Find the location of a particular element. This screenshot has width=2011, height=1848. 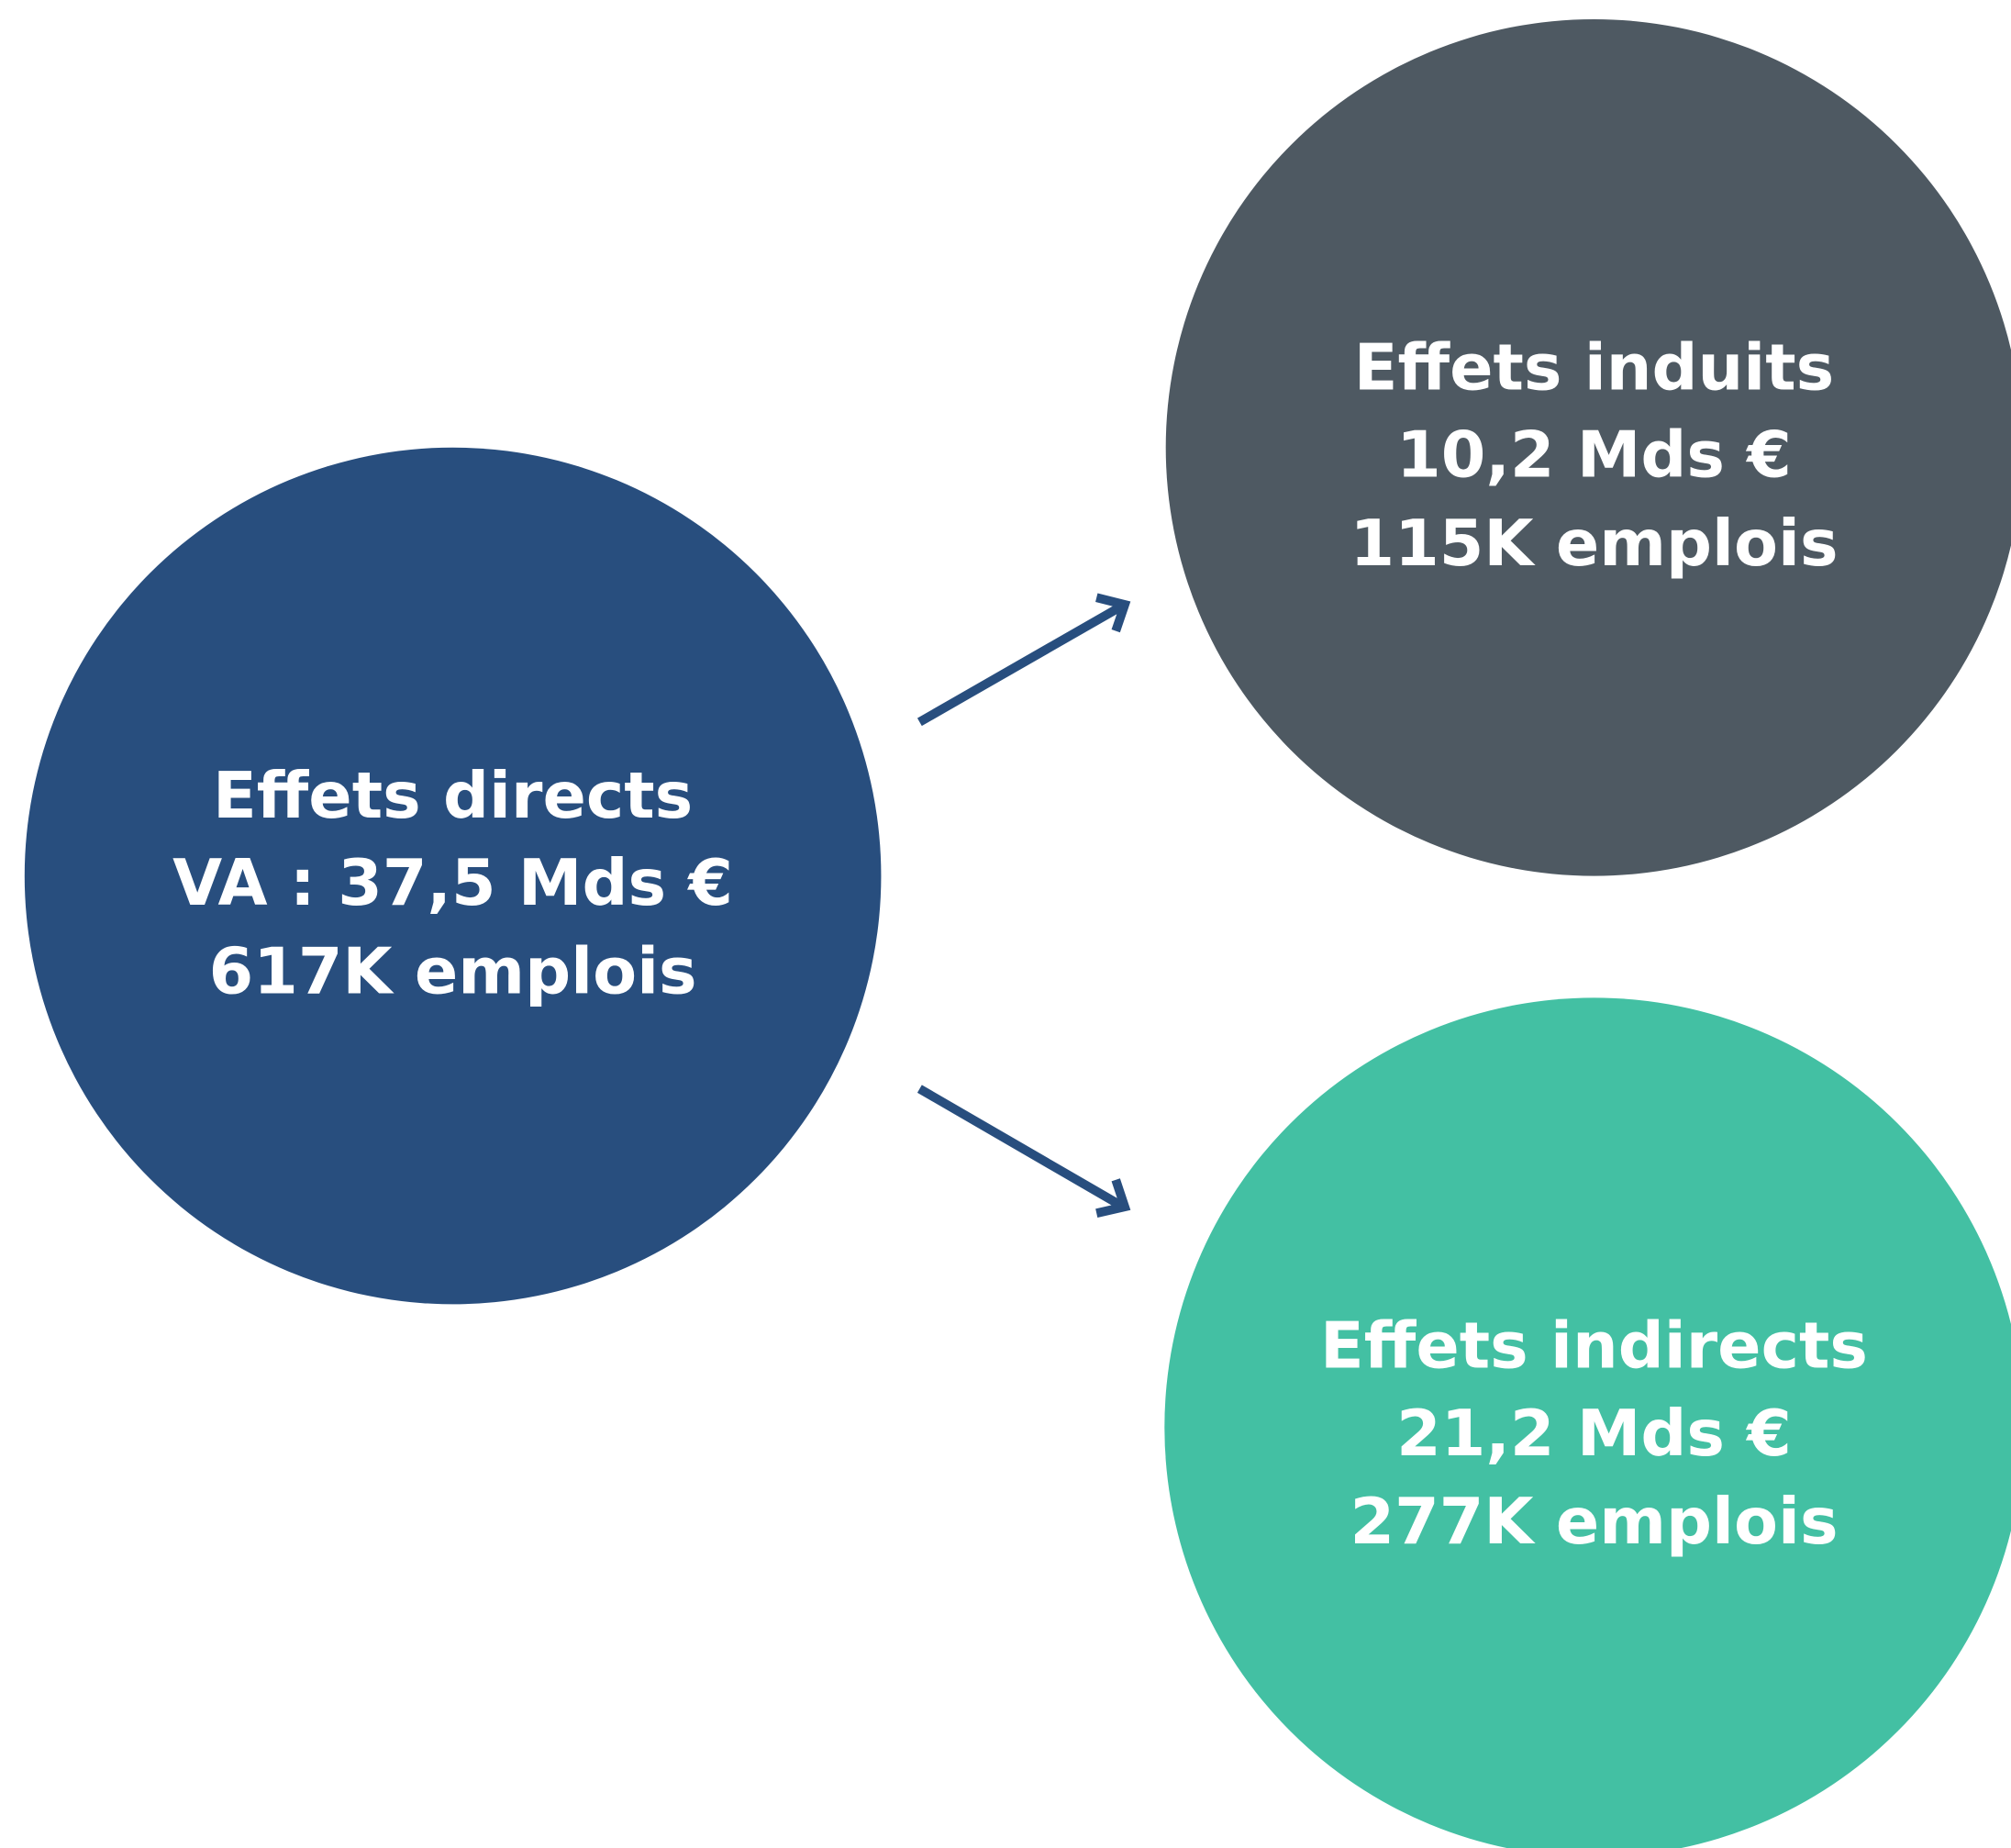

induced-label: Effets induits 10,2 Mds € 115K emplois is located at coordinates (1594, 455).